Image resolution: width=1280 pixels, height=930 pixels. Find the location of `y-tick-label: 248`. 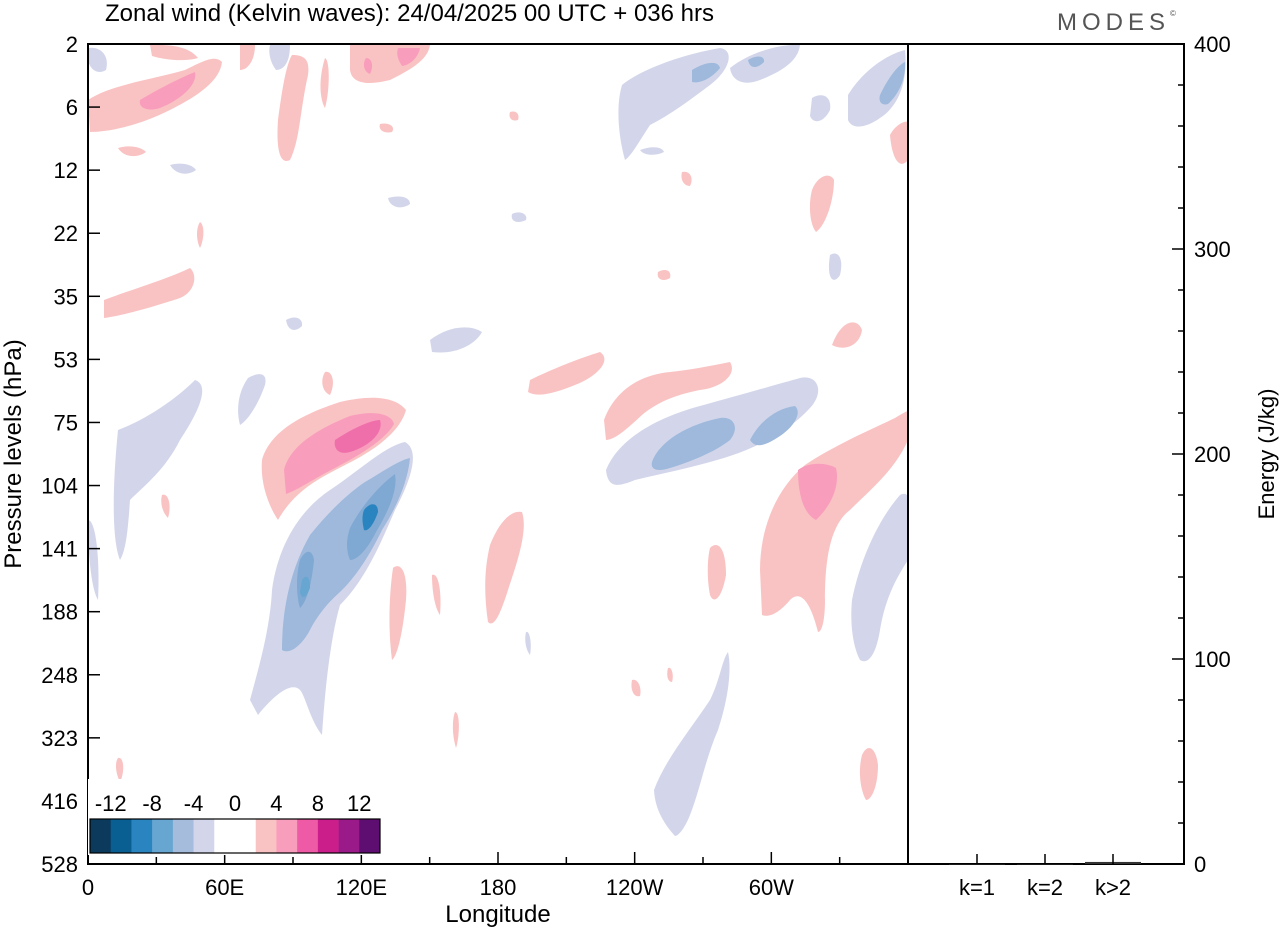

y-tick-label: 248 is located at coordinates (59, 675).